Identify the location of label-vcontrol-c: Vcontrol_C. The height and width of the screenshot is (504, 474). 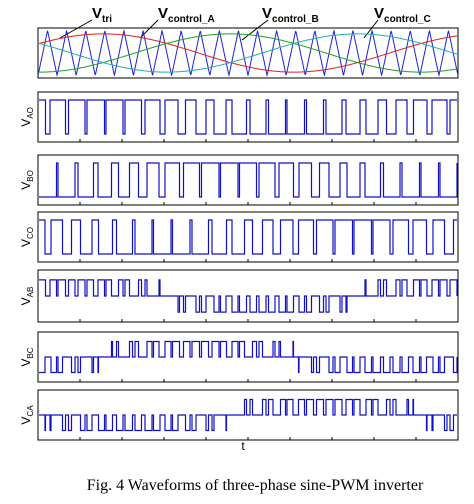
(402, 15).